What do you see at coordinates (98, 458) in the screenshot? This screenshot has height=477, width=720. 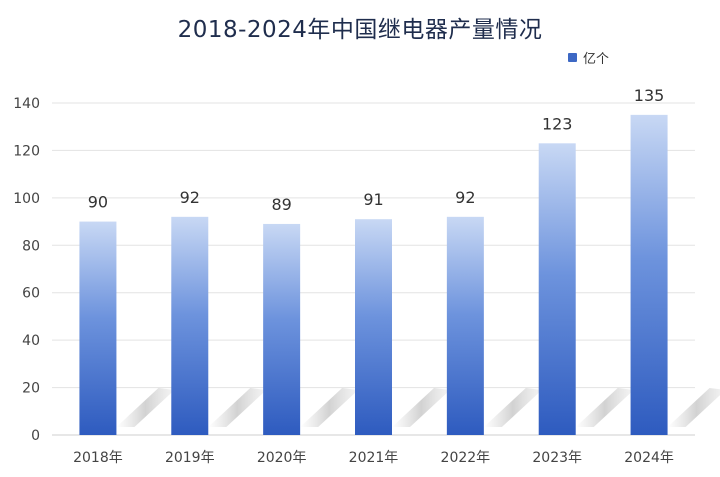 I see `x-tick-label: 2018年` at bounding box center [98, 458].